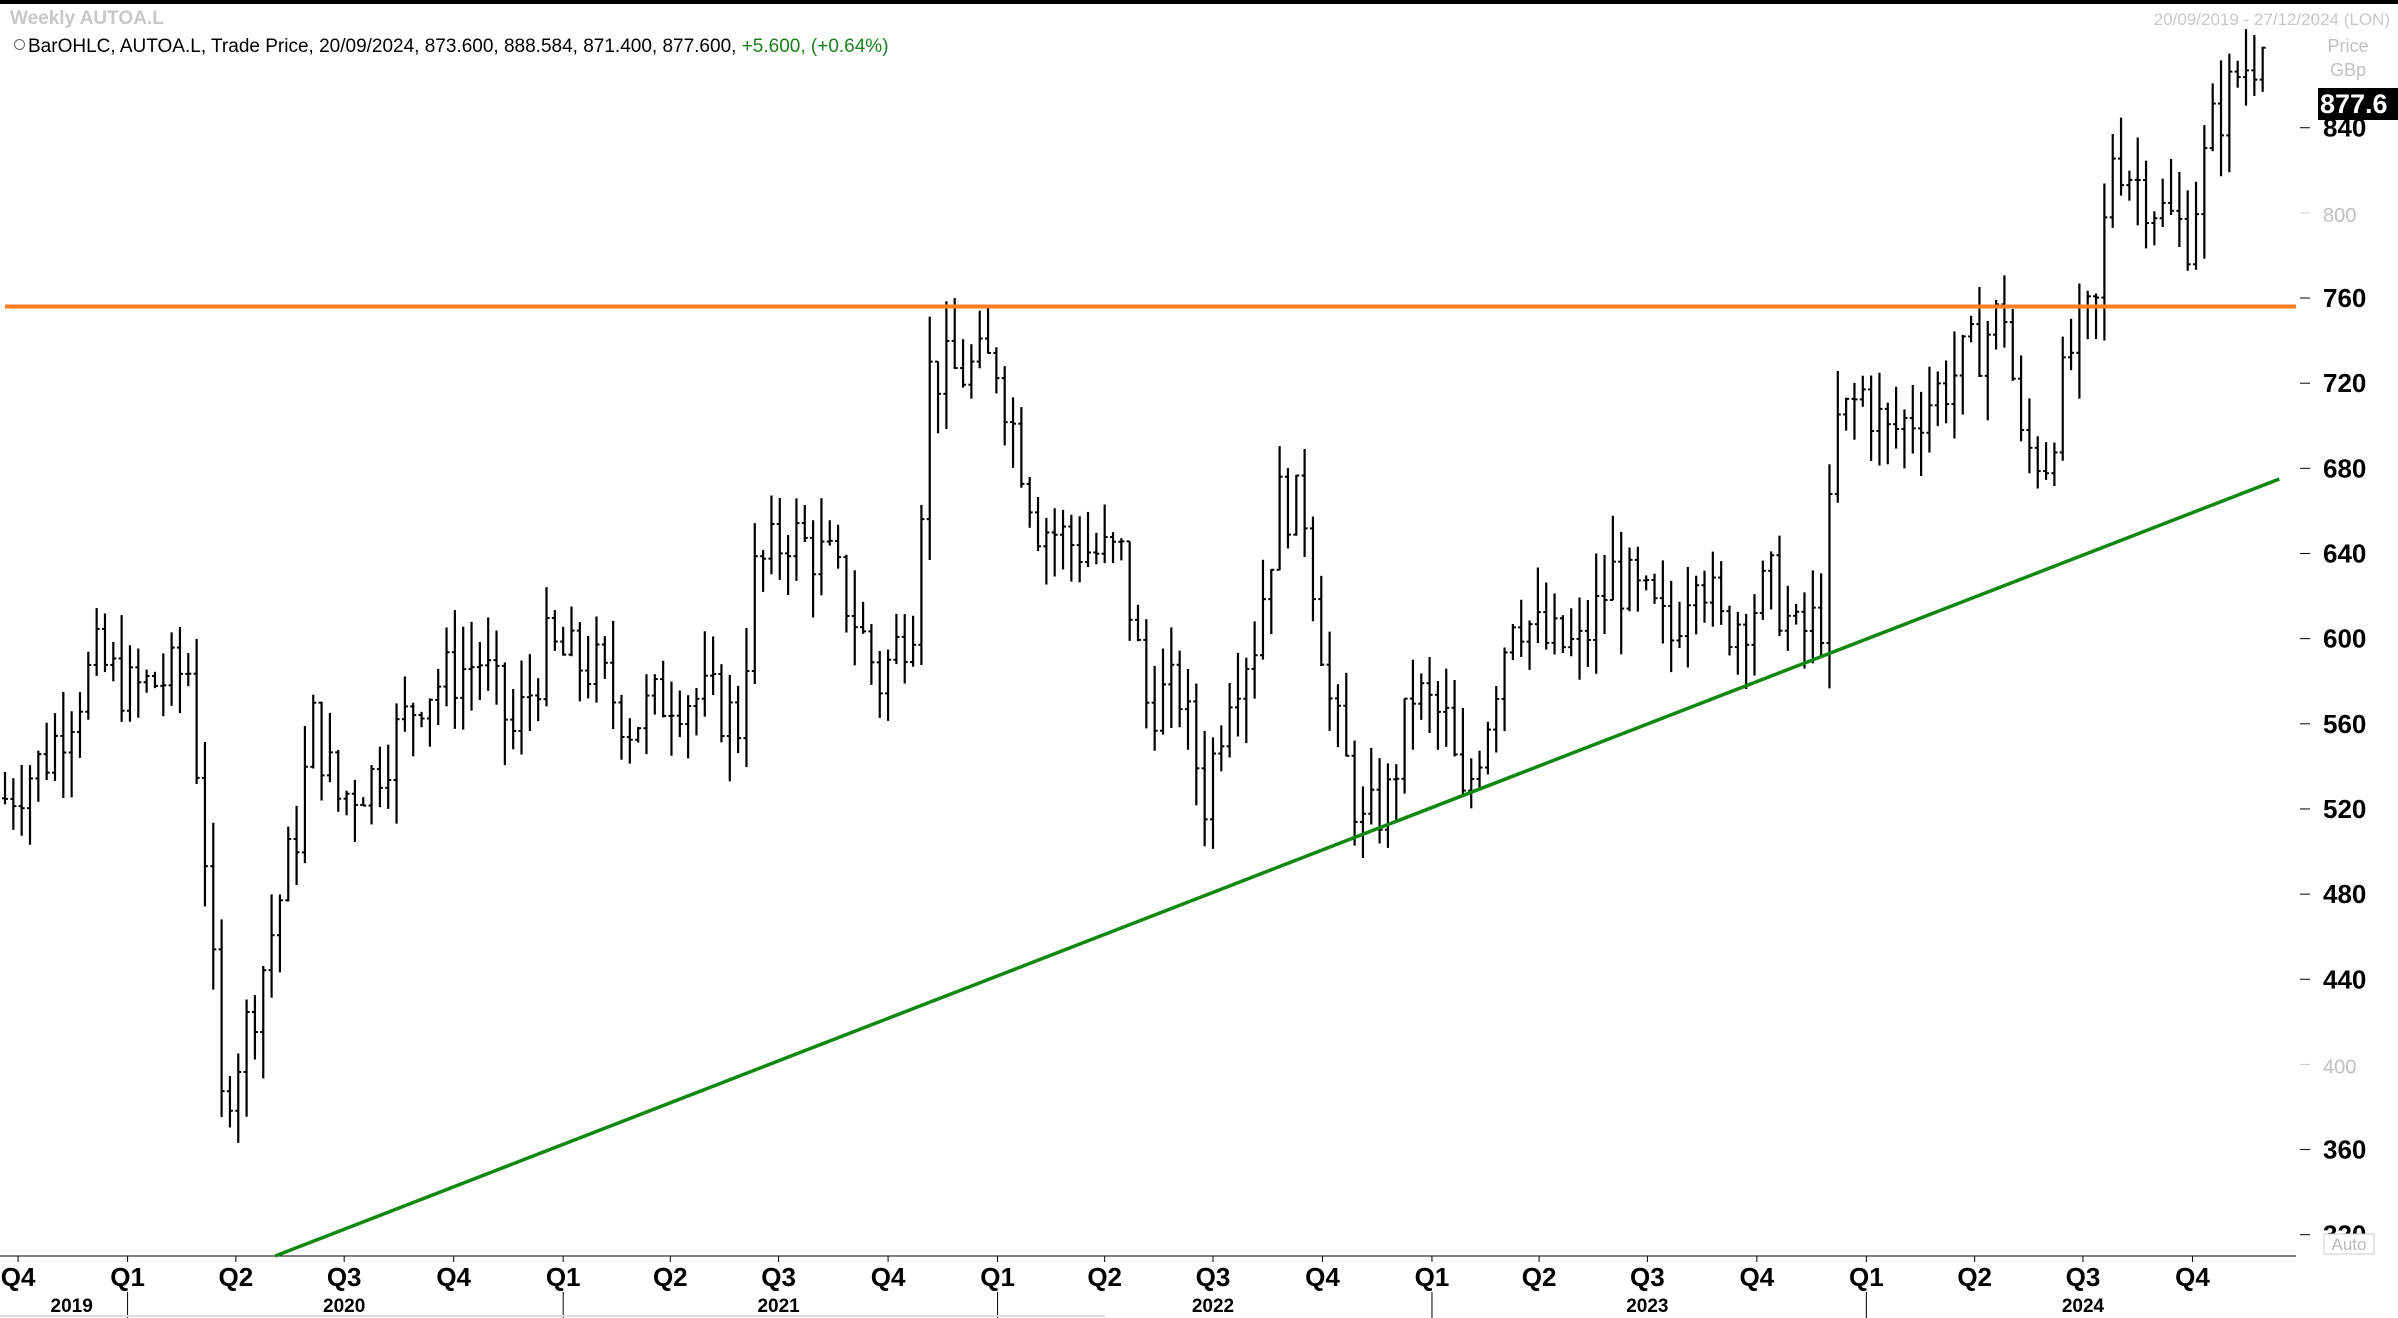  What do you see at coordinates (1647, 1306) in the screenshot?
I see `year-label: 2023` at bounding box center [1647, 1306].